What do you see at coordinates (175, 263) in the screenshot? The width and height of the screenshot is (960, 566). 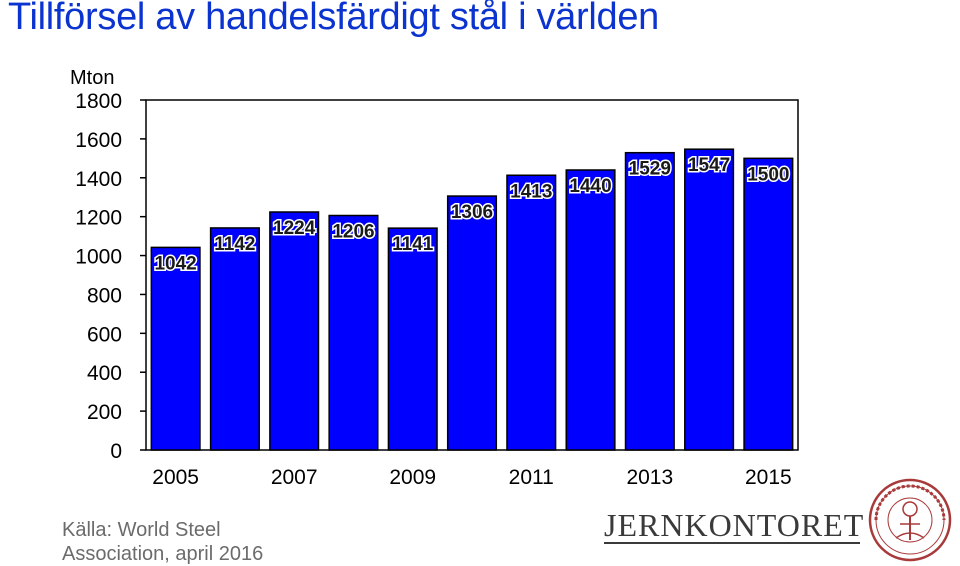 I see `data-label-2005: 1042` at bounding box center [175, 263].